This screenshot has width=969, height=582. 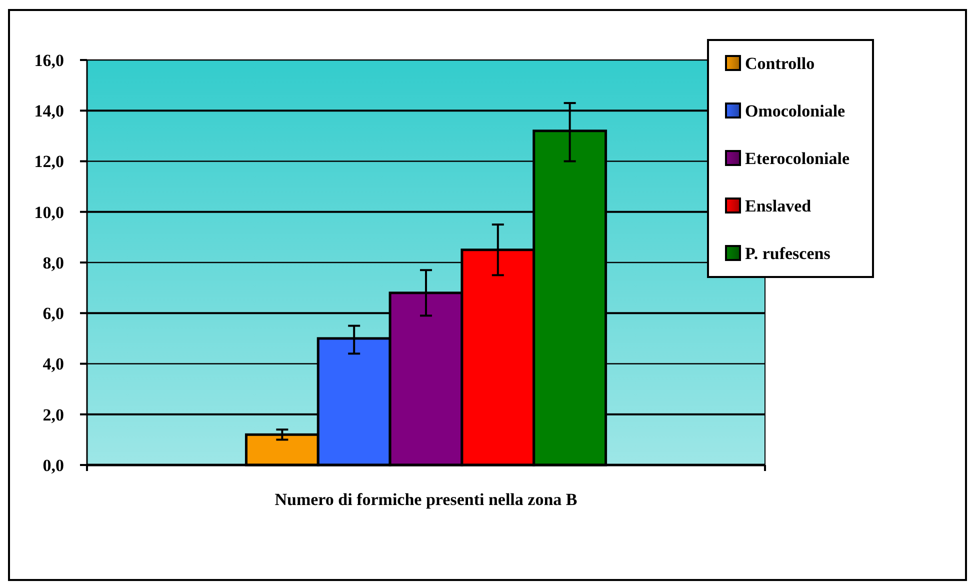 I want to click on legend-label: Eterocoloniale, so click(x=797, y=158).